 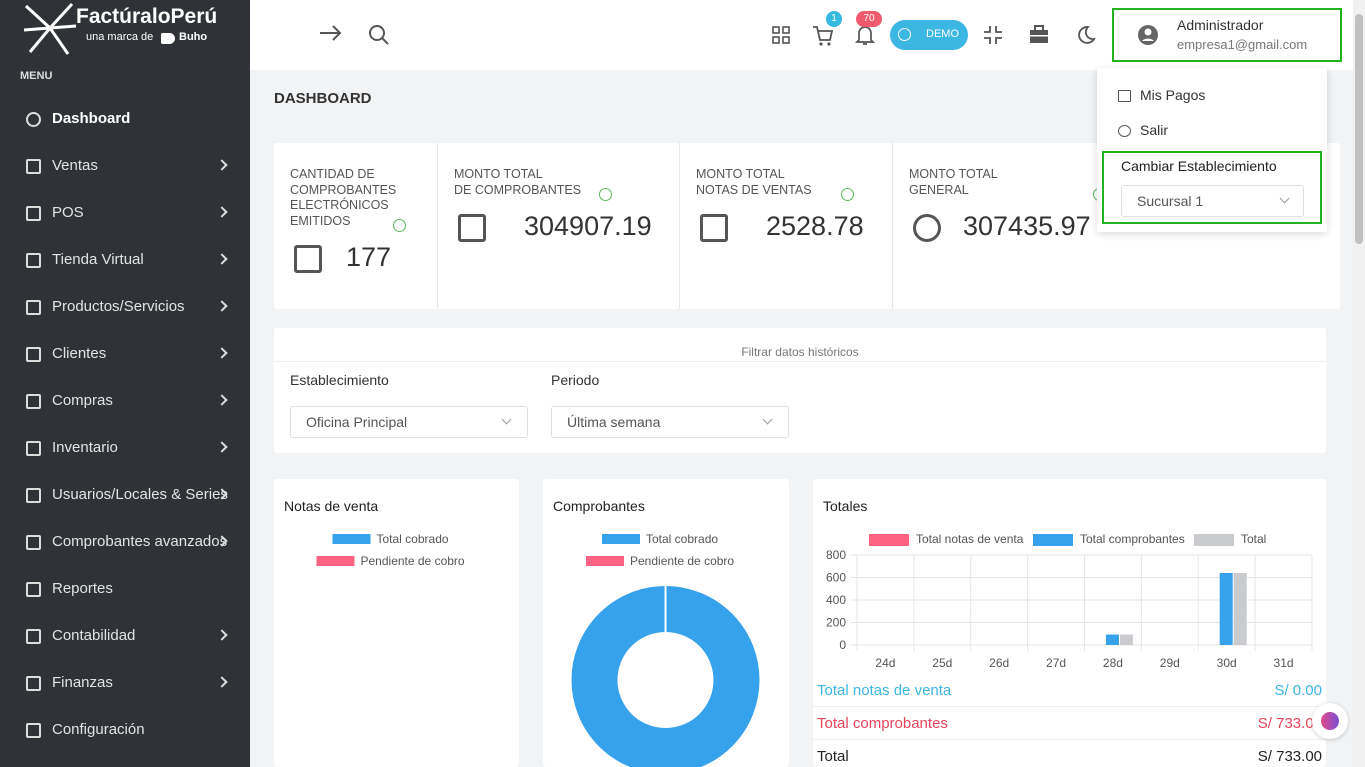 What do you see at coordinates (331, 506) in the screenshot?
I see `chart-title: Notas de venta` at bounding box center [331, 506].